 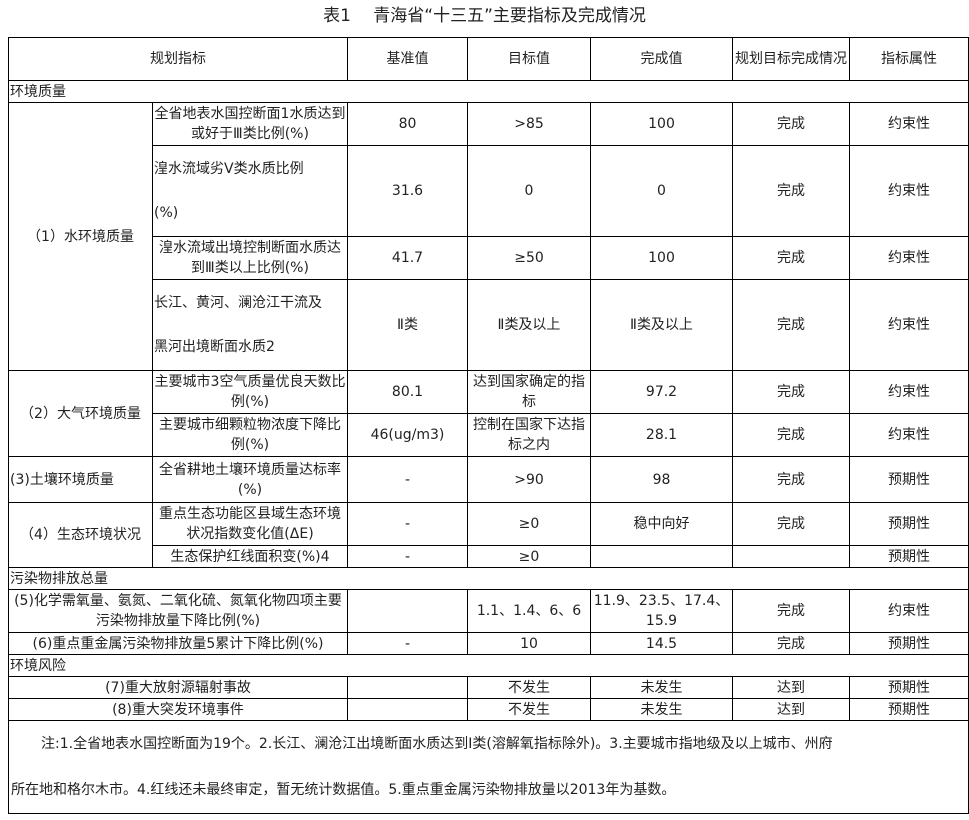 What do you see at coordinates (661, 191) in the screenshot?
I see `actual: 0` at bounding box center [661, 191].